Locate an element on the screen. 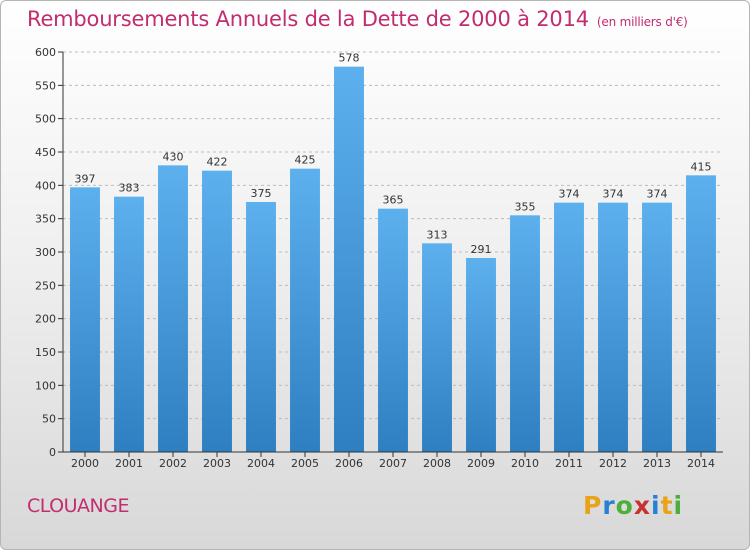 This screenshot has width=750, height=550. bar-2006 is located at coordinates (349, 259).